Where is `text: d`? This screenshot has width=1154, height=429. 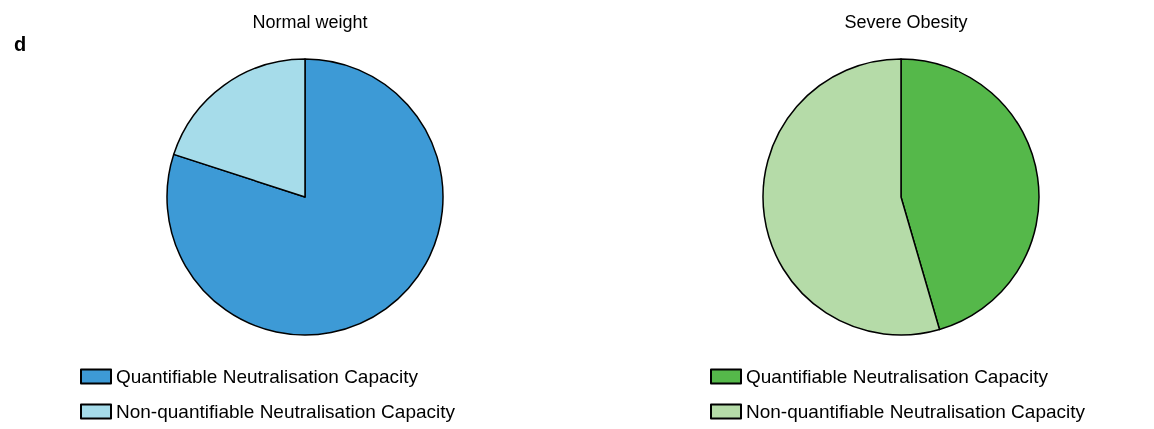 text: d is located at coordinates (20, 44).